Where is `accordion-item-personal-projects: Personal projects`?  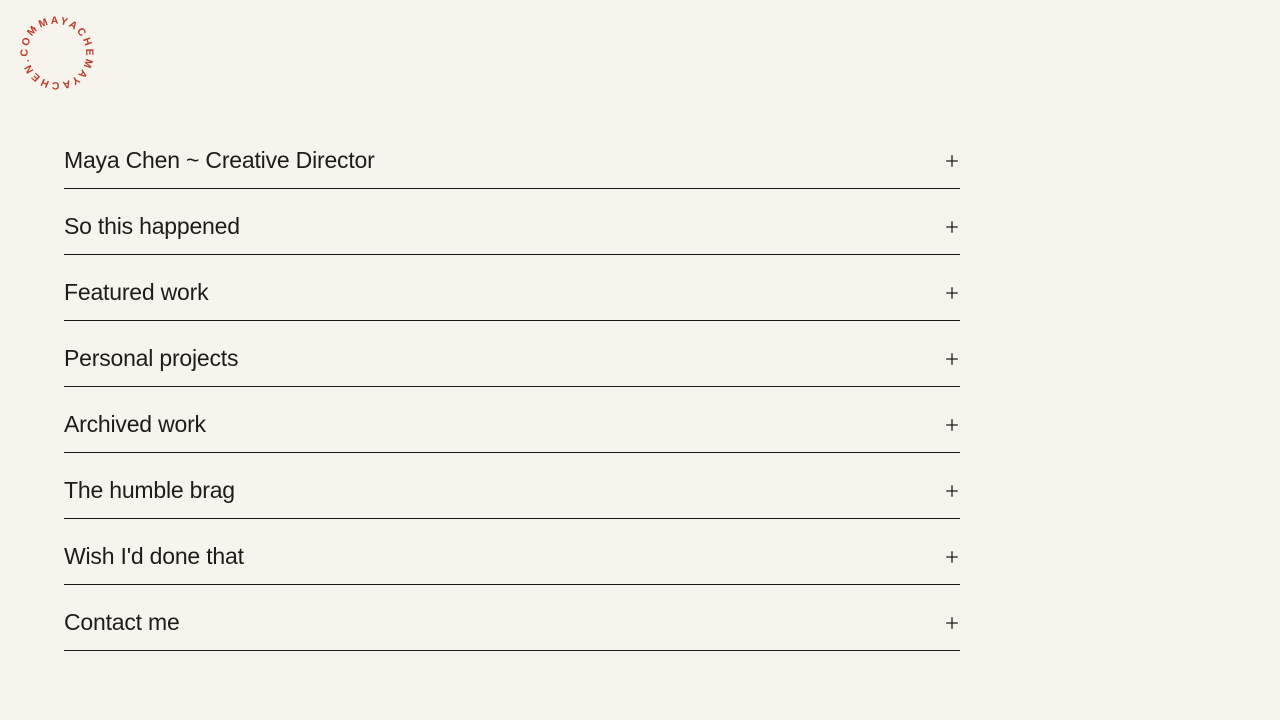 accordion-item-personal-projects: Personal projects is located at coordinates (512, 354).